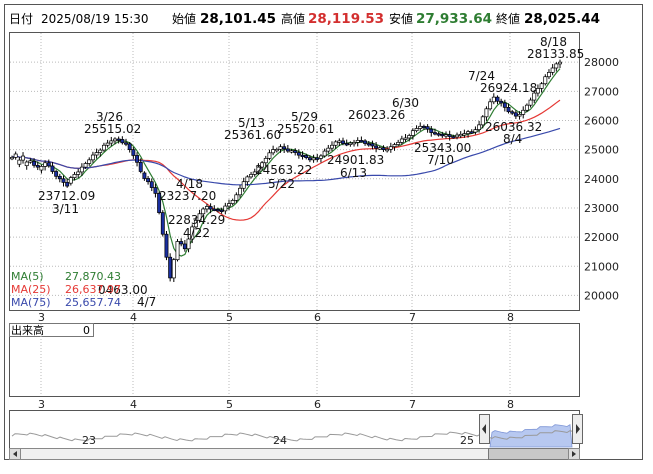 Image resolution: width=653 pixels, height=474 pixels. Describe the element at coordinates (280, 440) in the screenshot. I see `navigator-label: 24` at that location.